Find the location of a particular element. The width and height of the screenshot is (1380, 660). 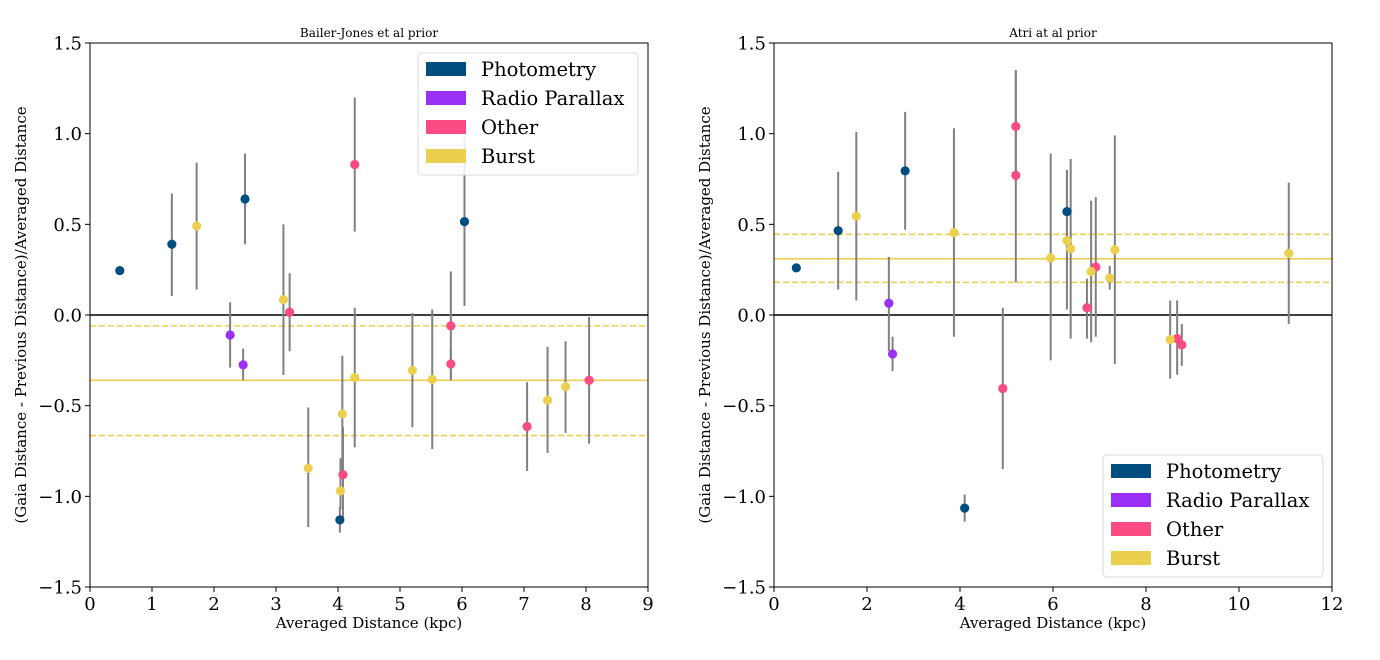

left-legend-label-other: Other is located at coordinates (510, 127).